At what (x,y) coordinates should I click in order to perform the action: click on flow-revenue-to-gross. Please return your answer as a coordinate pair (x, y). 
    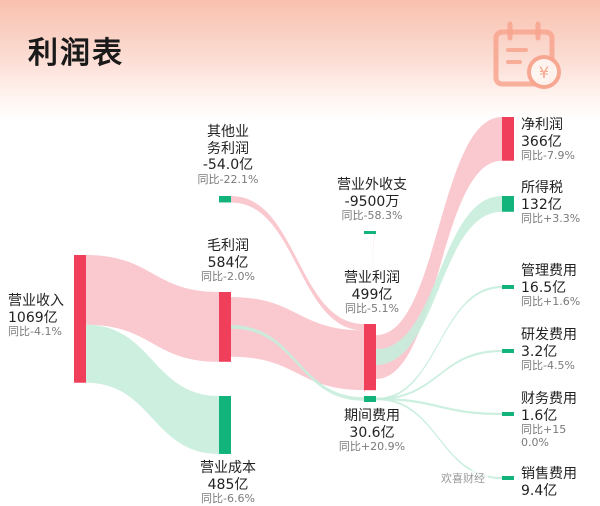
    Looking at the image, I should click on (152, 308).